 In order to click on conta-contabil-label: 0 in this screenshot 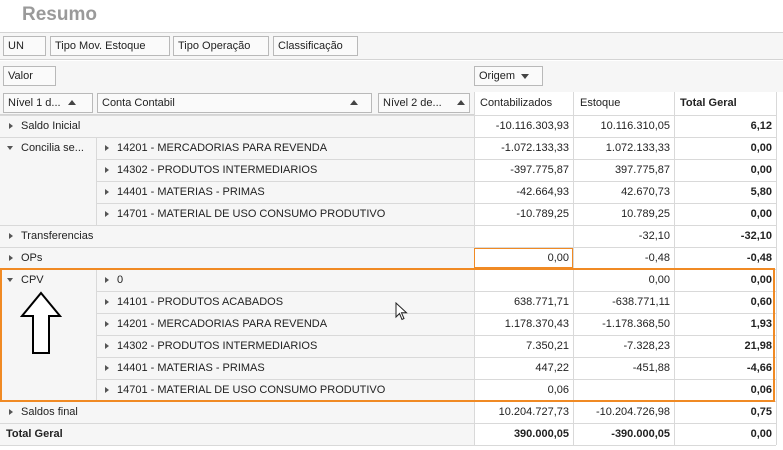, I will do `click(120, 280)`.